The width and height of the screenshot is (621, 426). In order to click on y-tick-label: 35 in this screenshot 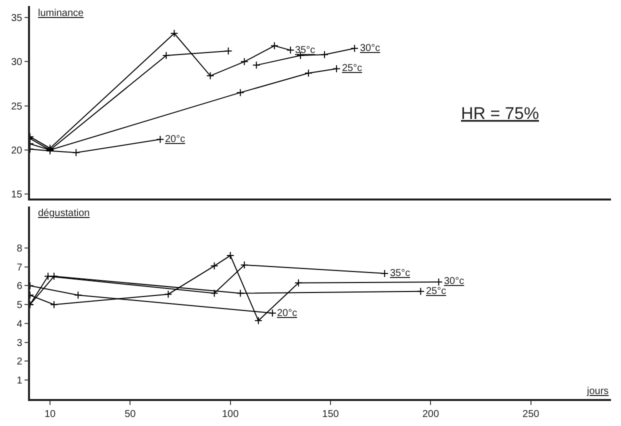, I will do `click(17, 18)`.